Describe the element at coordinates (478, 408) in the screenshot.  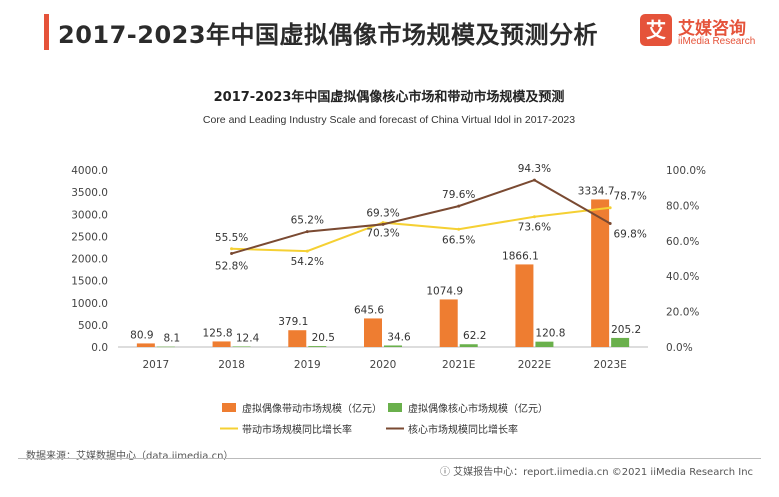
I see `legend-label: 虚拟偶像核心市场规模（亿元）` at that location.